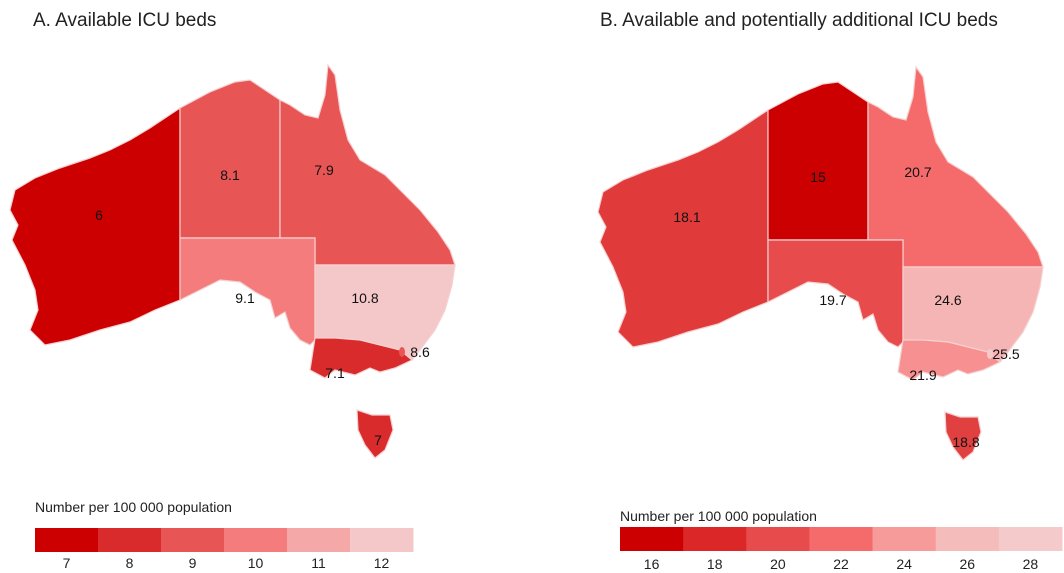 Image resolution: width=1064 pixels, height=573 pixels. What do you see at coordinates (686, 217) in the screenshot?
I see `value-label-wa: 18.1` at bounding box center [686, 217].